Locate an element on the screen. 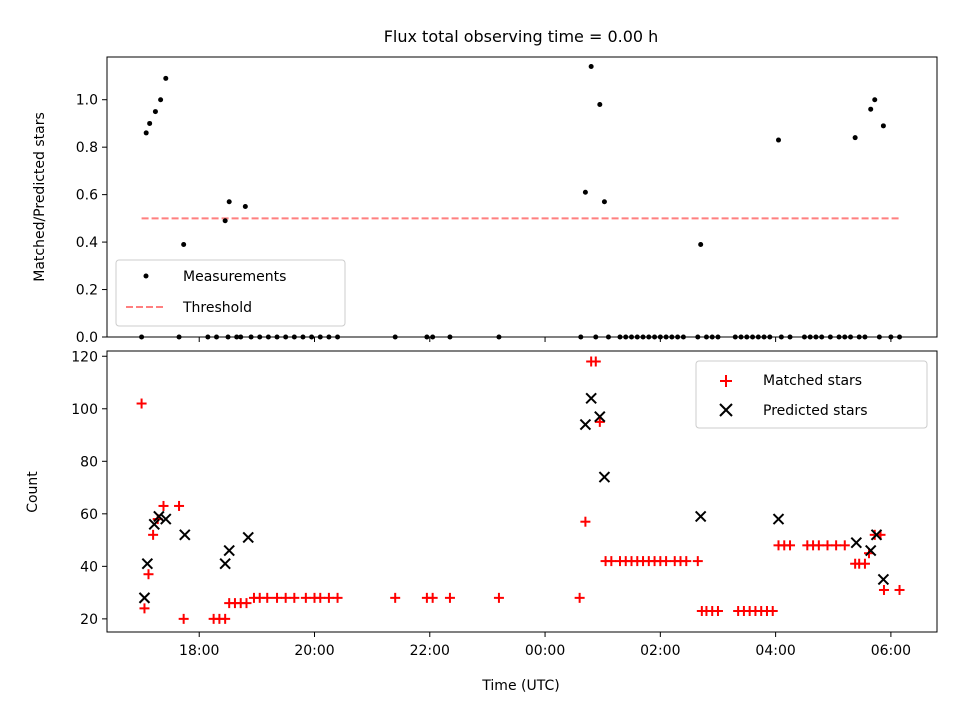 This screenshot has width=960, height=720. top-ytick-label: 0.4 is located at coordinates (87, 243).